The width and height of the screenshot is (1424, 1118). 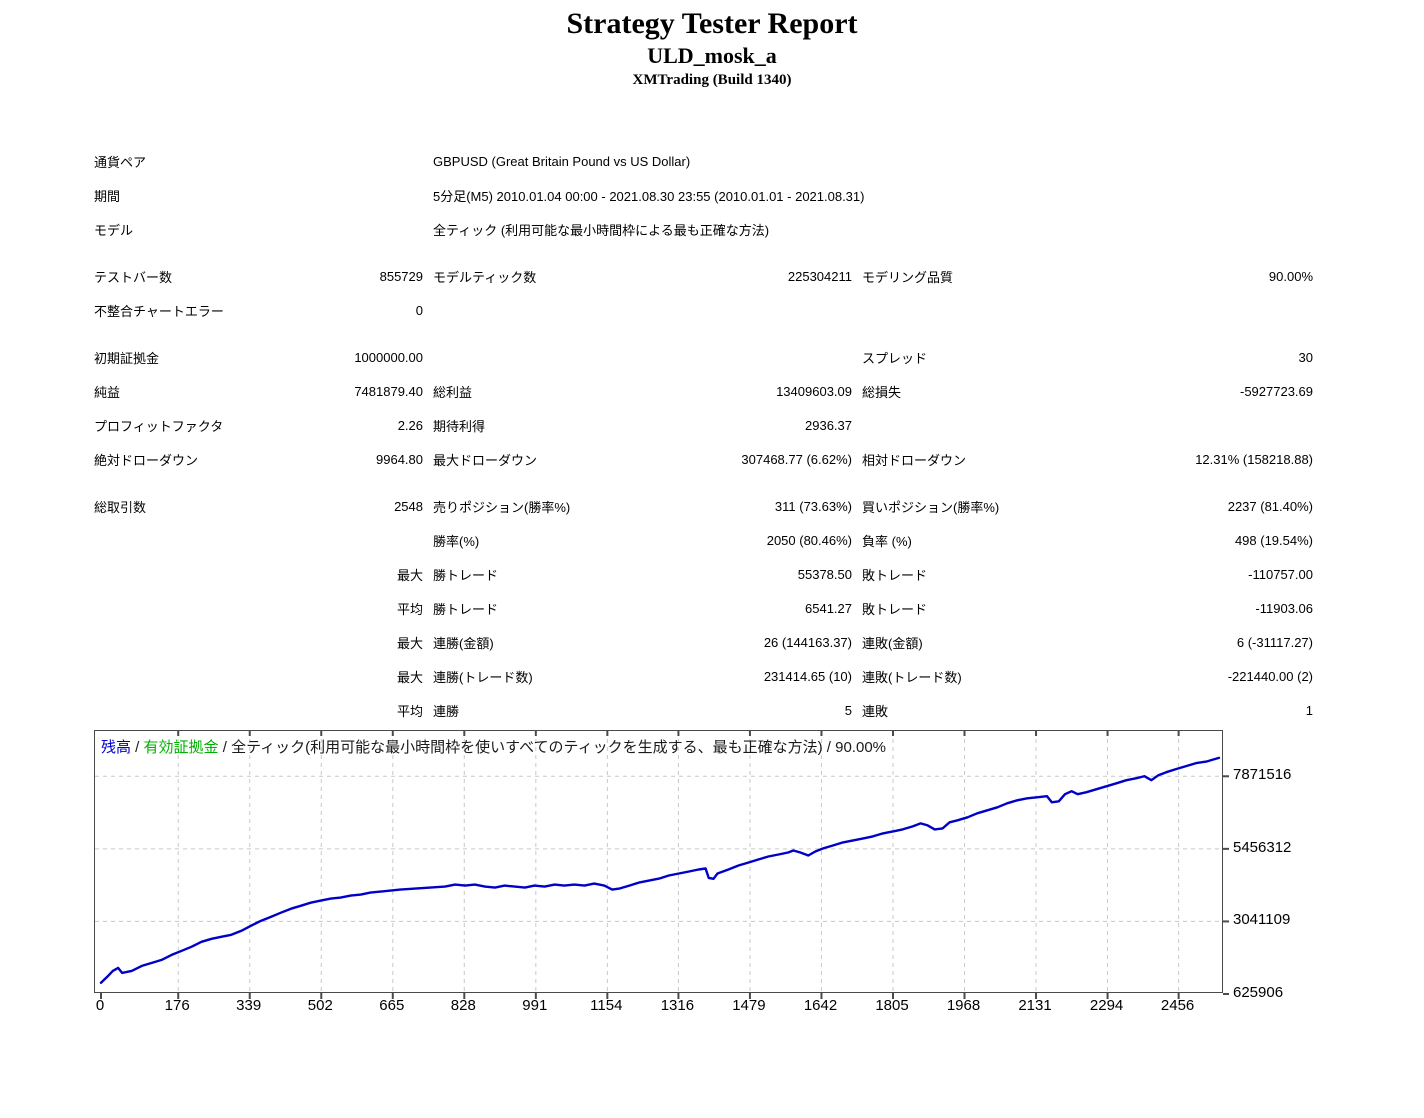 What do you see at coordinates (860, 747) in the screenshot?
I see `legend-quality: 90.00%` at bounding box center [860, 747].